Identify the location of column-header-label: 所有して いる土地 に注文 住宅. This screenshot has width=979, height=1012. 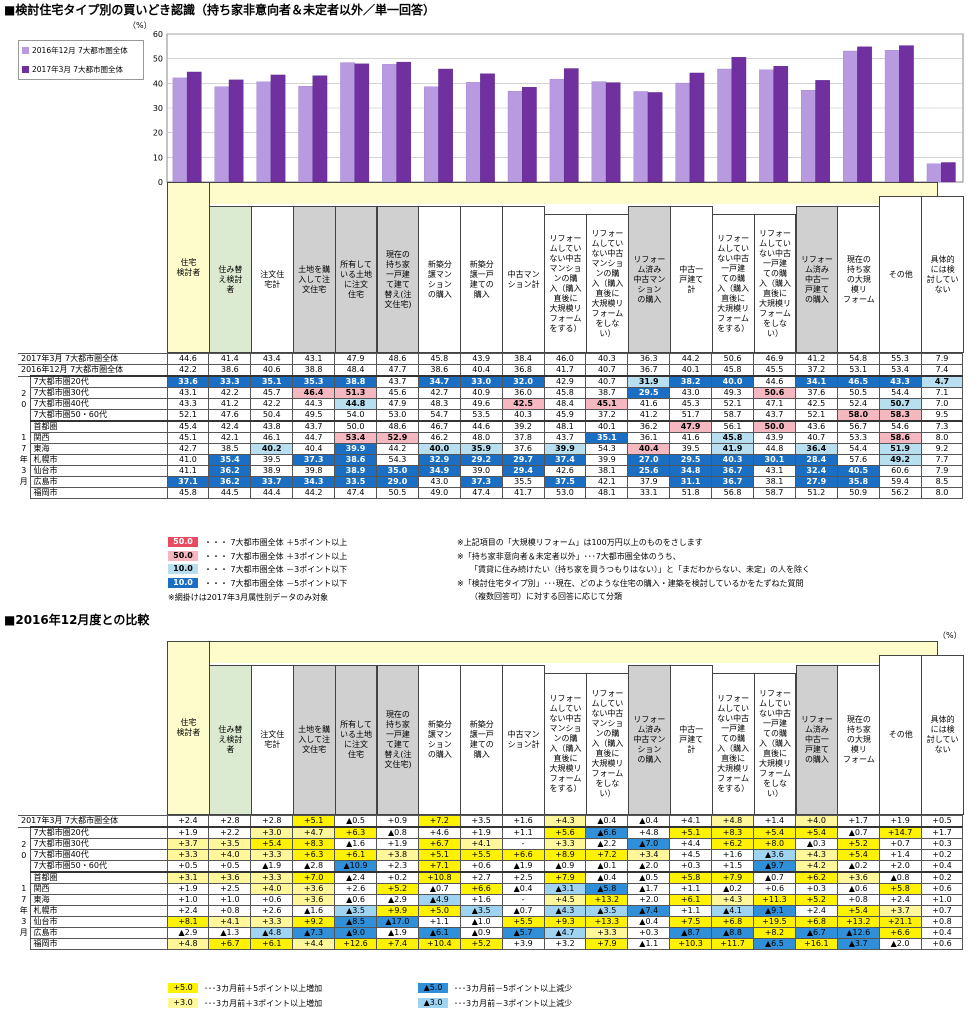
(356, 279).